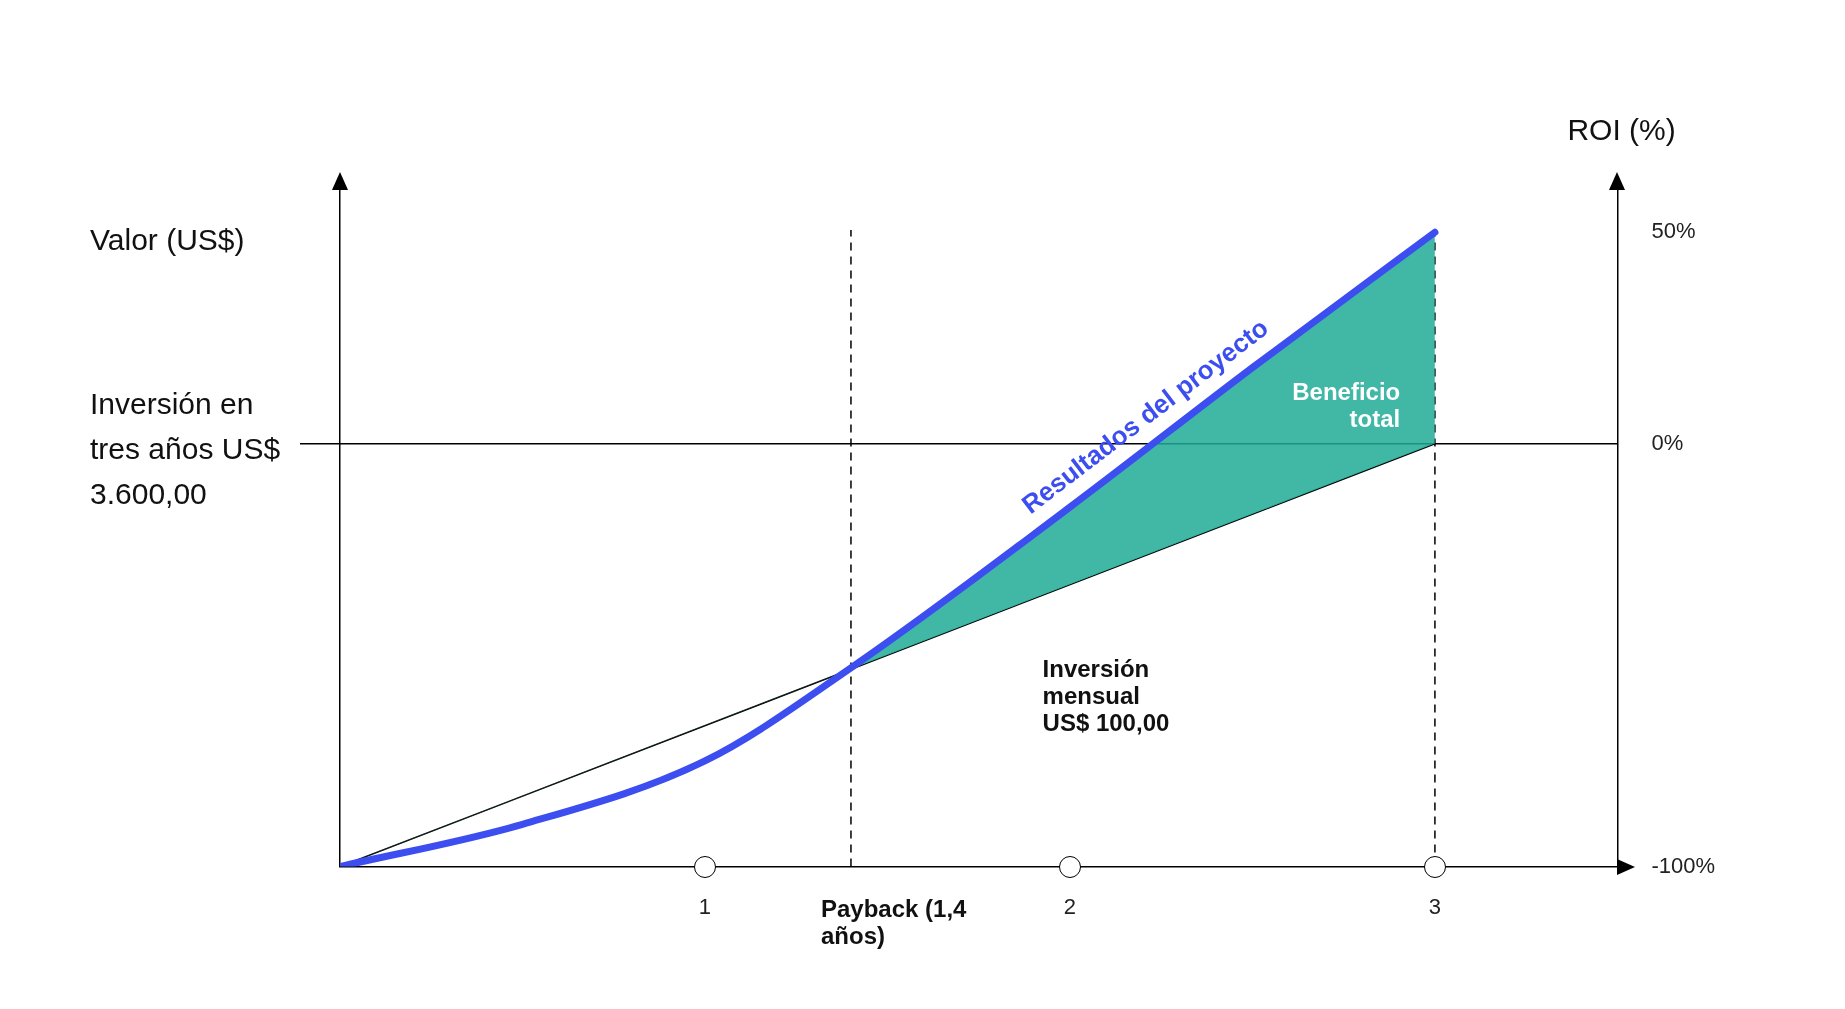 Image resolution: width=1845 pixels, height=1009 pixels. Describe the element at coordinates (1435, 906) in the screenshot. I see `x-tick-label: 3` at that location.